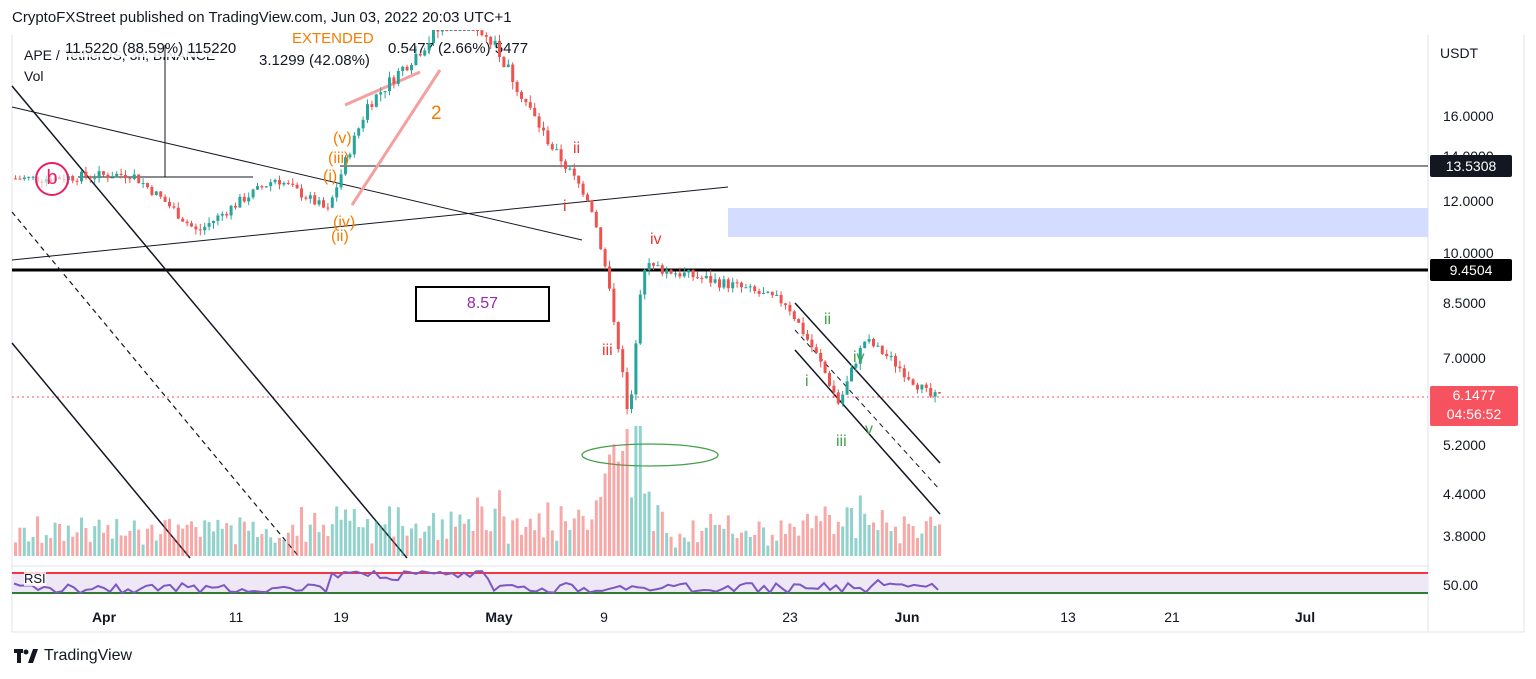 This screenshot has height=679, width=1536. Describe the element at coordinates (1172, 617) in the screenshot. I see `date-tick: 21` at that location.